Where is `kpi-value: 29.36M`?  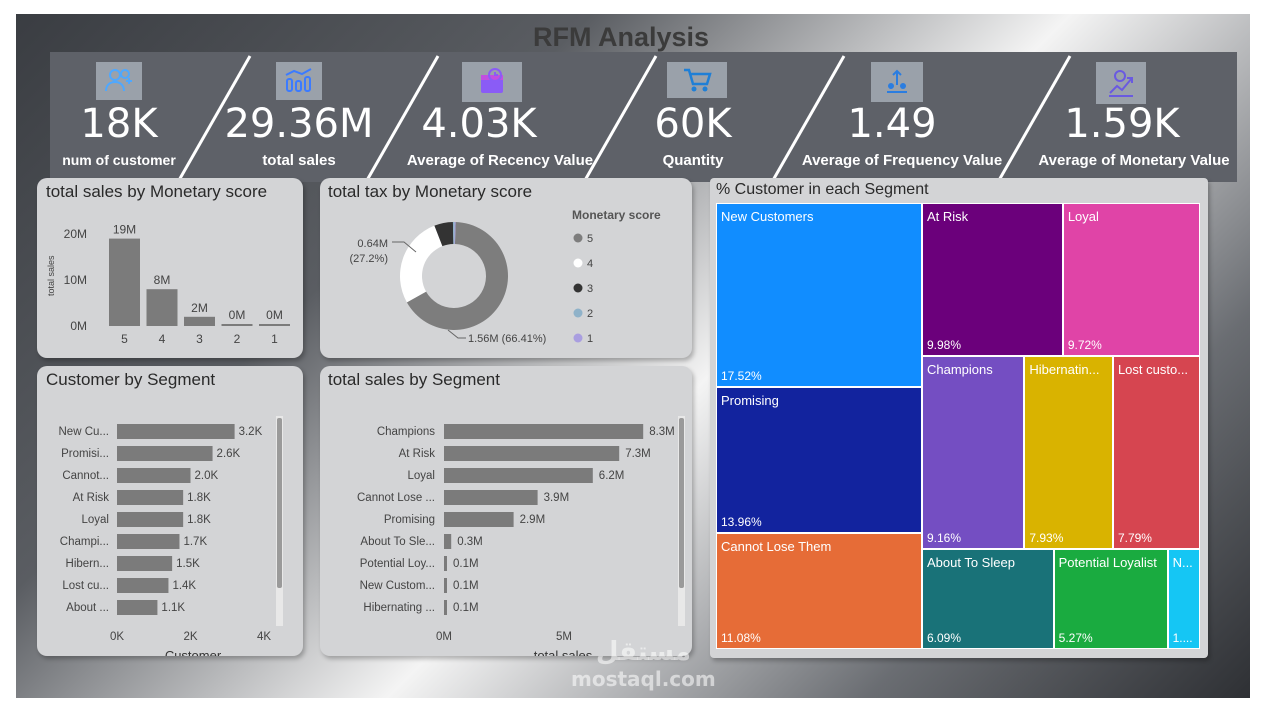
kpi-value: 29.36M is located at coordinates (299, 124).